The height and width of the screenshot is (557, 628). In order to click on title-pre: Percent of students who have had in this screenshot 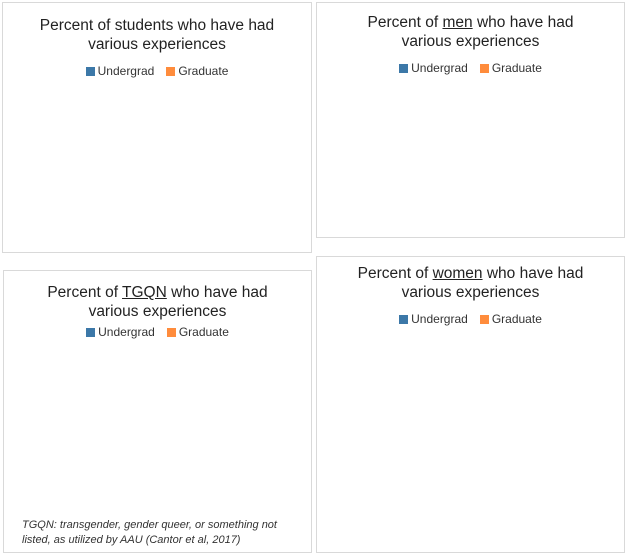, I will do `click(157, 25)`.